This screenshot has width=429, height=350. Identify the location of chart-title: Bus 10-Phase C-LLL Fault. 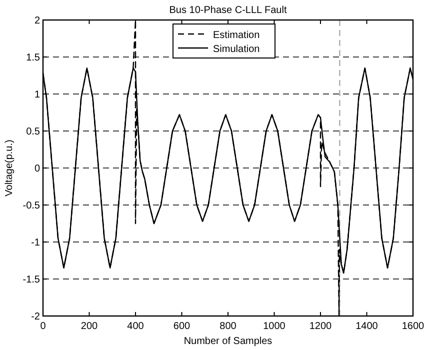
(228, 10).